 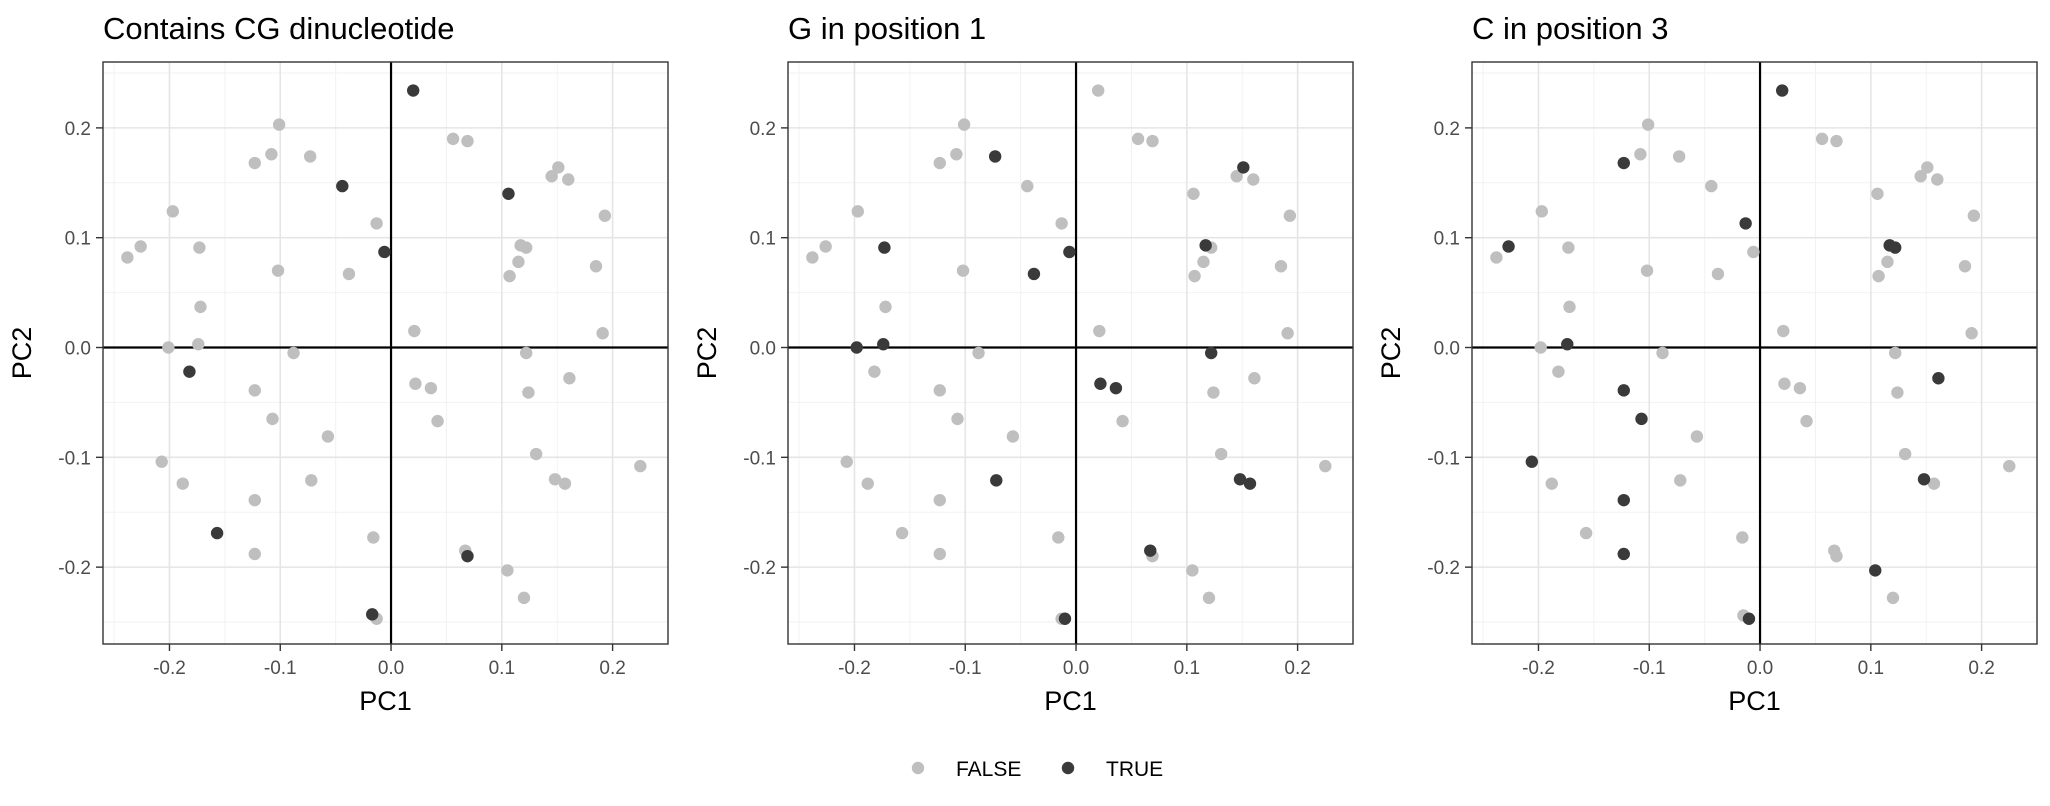 I want to click on y-axis-title: PC2, so click(x=1391, y=353).